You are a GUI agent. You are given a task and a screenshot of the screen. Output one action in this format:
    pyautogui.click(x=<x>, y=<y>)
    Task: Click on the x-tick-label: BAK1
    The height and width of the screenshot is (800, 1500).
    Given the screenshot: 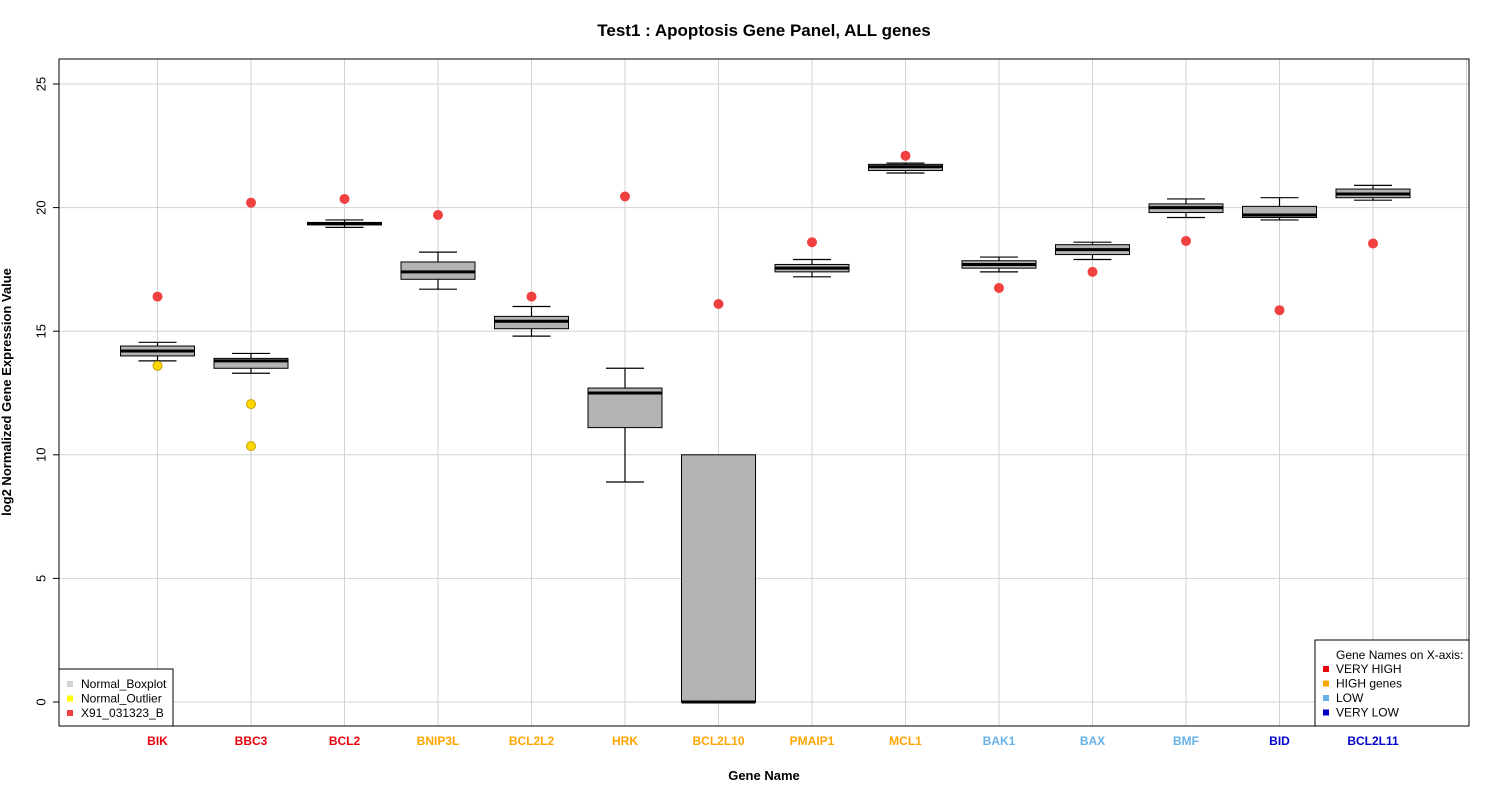 What is the action you would take?
    pyautogui.click(x=999, y=741)
    